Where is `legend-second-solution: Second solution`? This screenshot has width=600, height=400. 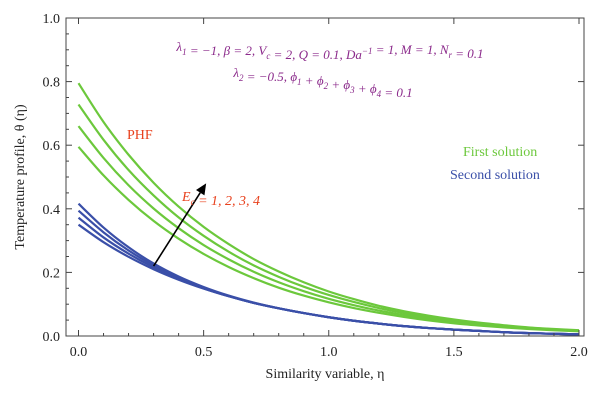 legend-second-solution: Second solution is located at coordinates (495, 175).